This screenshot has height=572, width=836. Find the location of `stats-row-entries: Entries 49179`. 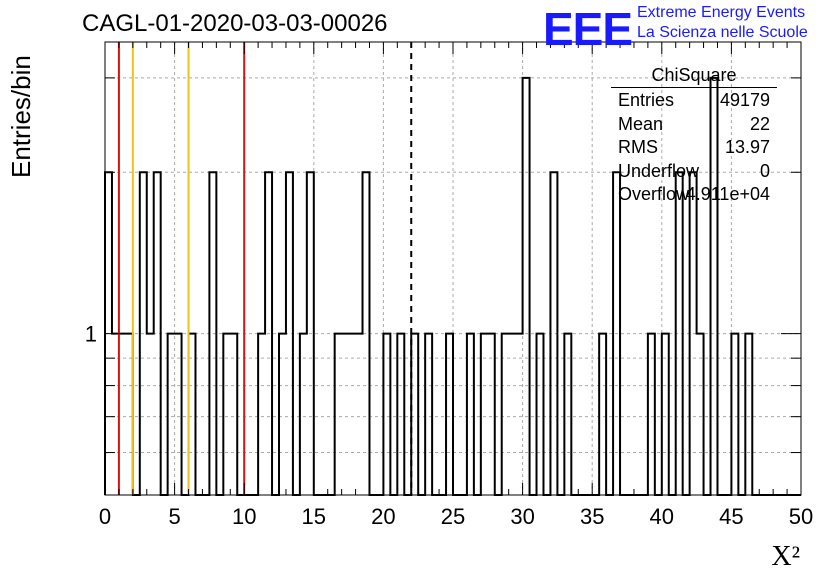

stats-row-entries: Entries 49179 is located at coordinates (694, 102).